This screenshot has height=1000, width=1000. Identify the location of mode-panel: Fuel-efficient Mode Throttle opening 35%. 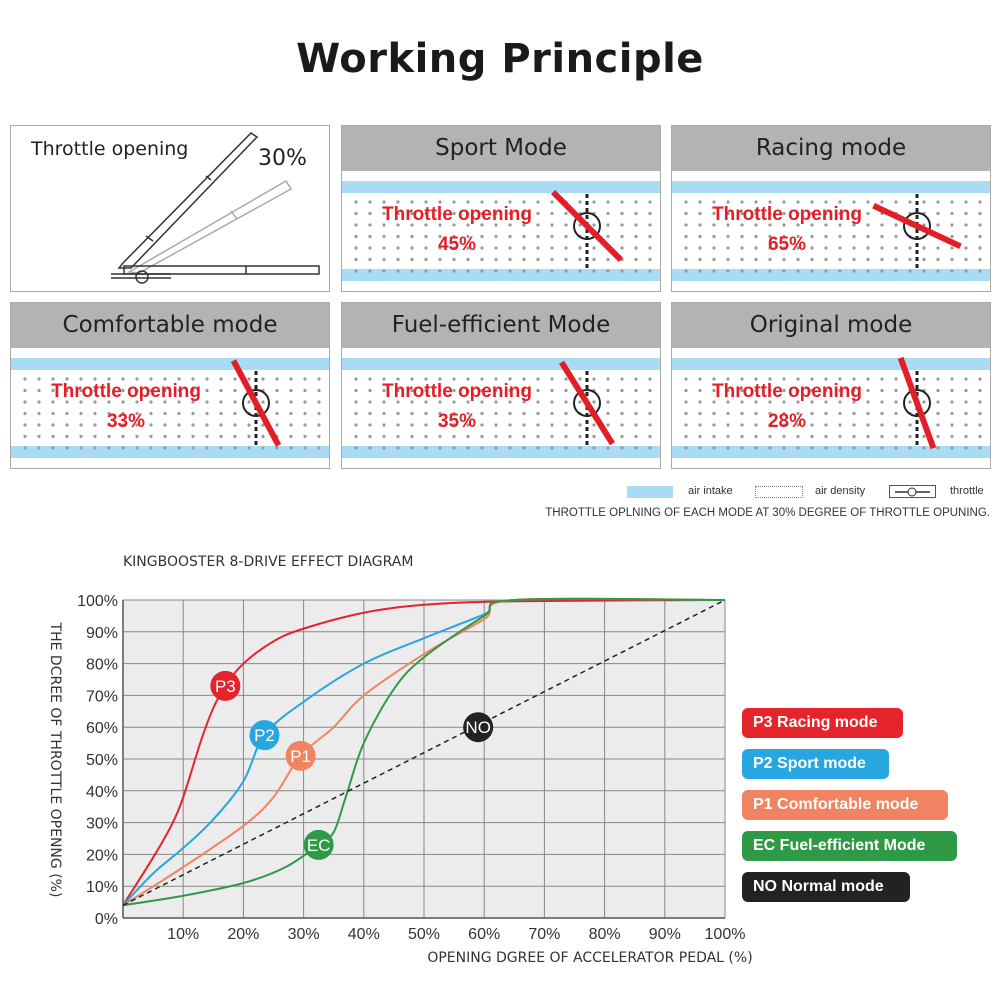
(501, 385).